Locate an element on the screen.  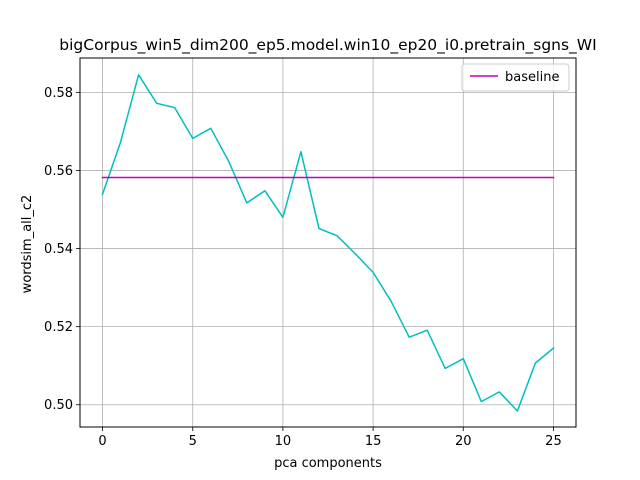
x-tick-label: 25 is located at coordinates (553, 441).